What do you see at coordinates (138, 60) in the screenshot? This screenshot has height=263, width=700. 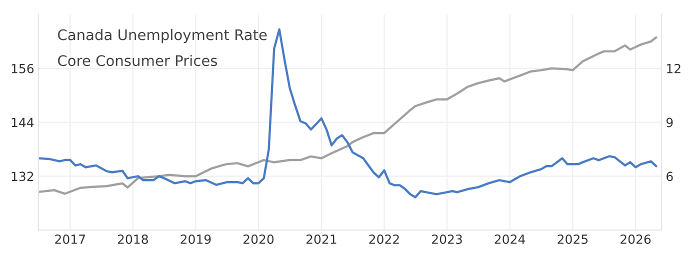 I see `annotation: Core Consumer Prices` at bounding box center [138, 60].